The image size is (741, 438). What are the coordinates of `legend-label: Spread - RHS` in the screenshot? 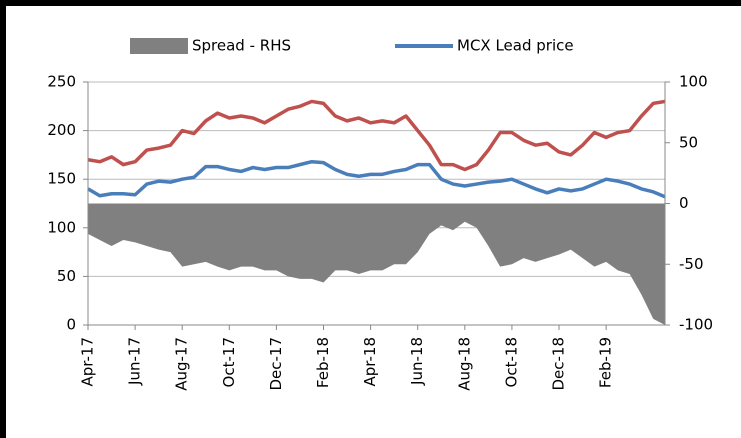 It's located at (241, 46).